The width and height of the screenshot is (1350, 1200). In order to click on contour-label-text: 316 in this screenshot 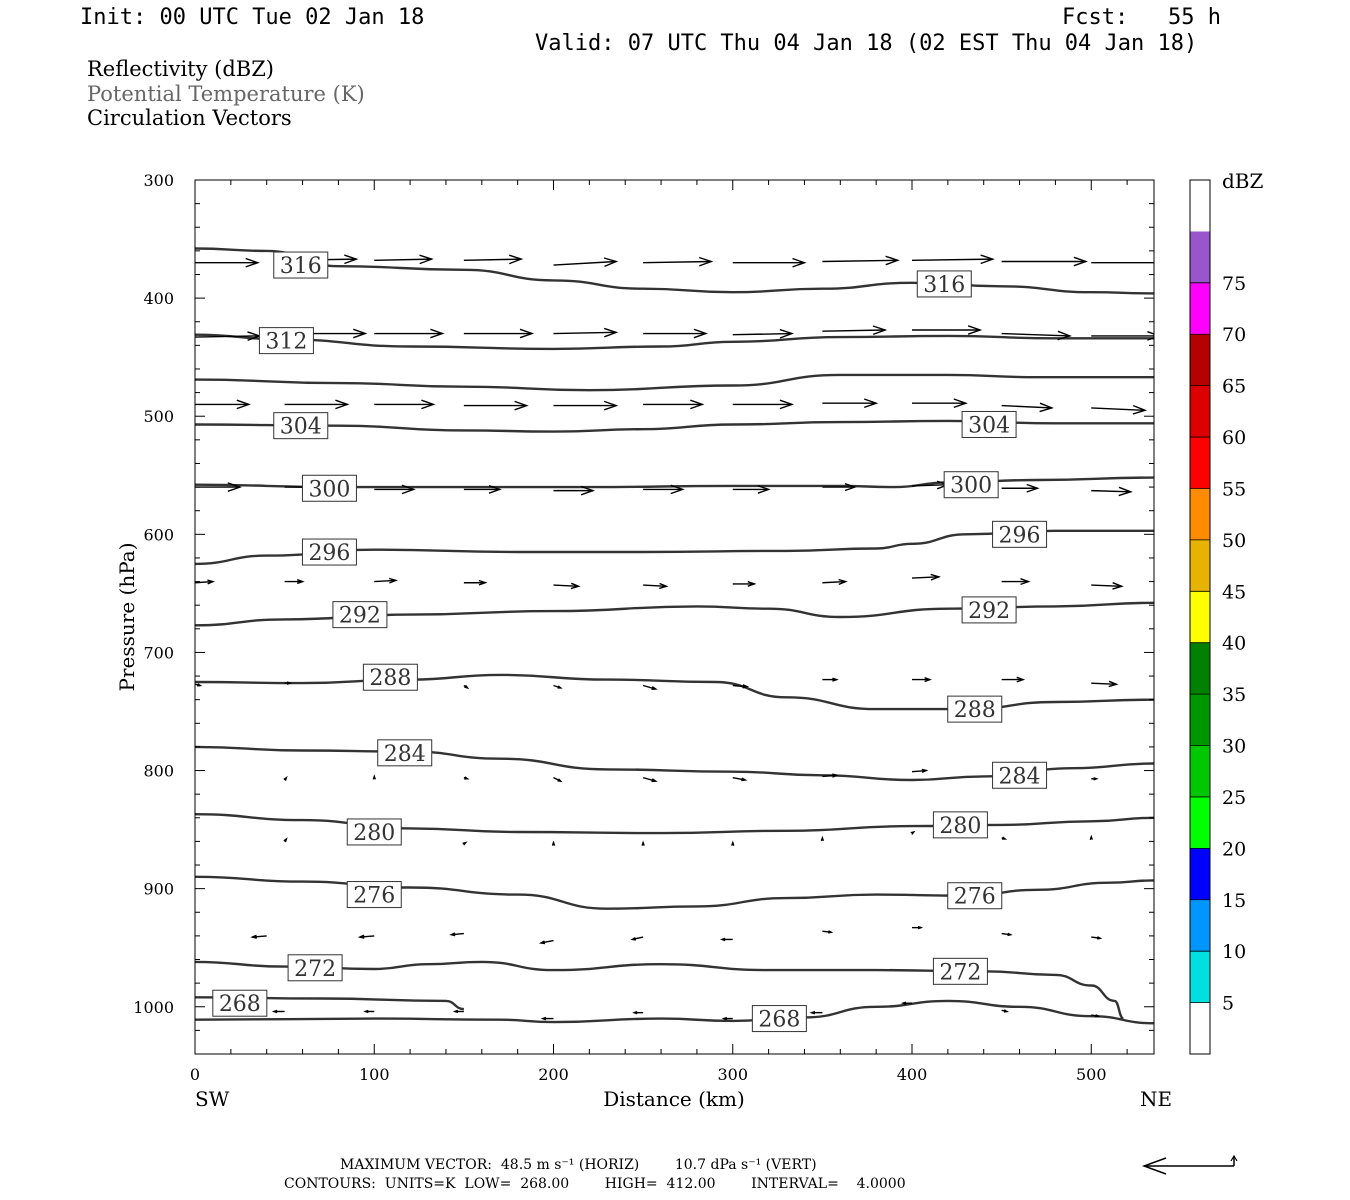, I will do `click(301, 266)`.